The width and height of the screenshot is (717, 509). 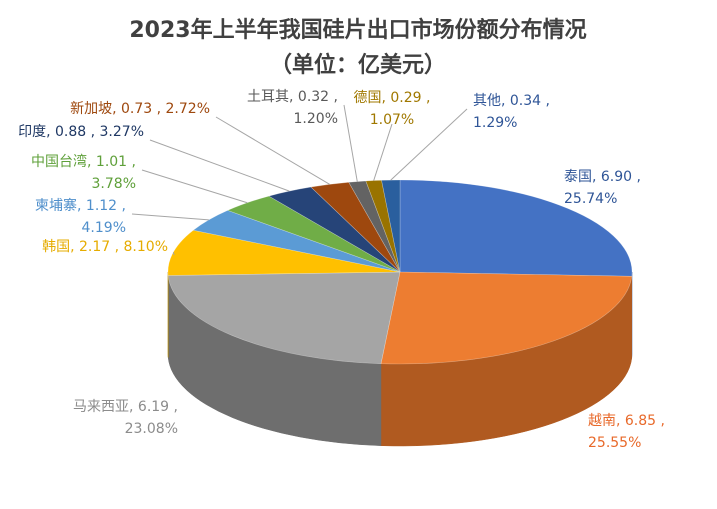 I want to click on pie-slice-中国台湾, so click(x=313, y=234).